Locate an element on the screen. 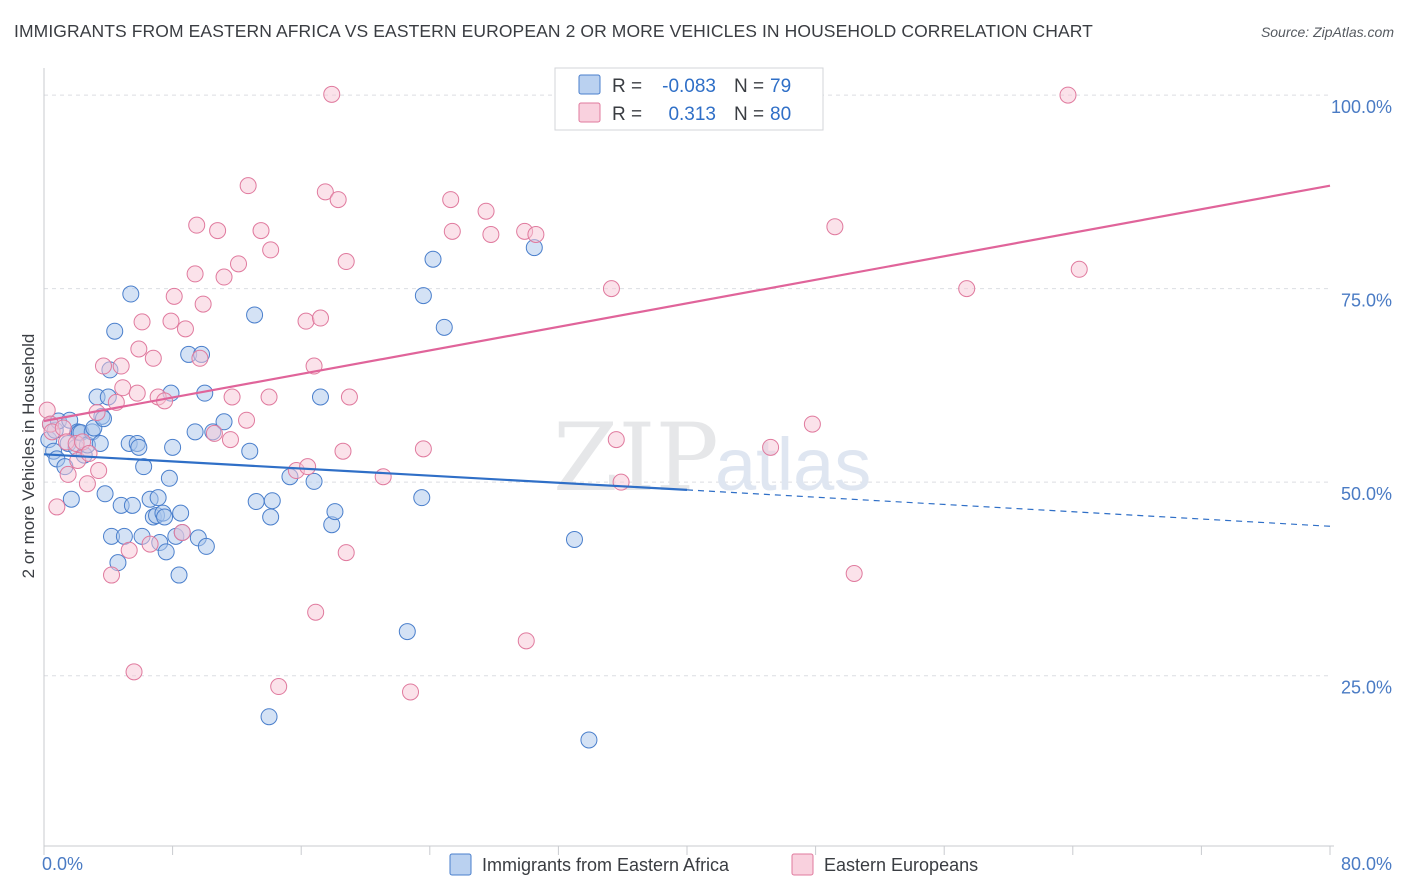  bottom-legend-label-blue: Immigrants from Eastern Africa is located at coordinates (606, 865).